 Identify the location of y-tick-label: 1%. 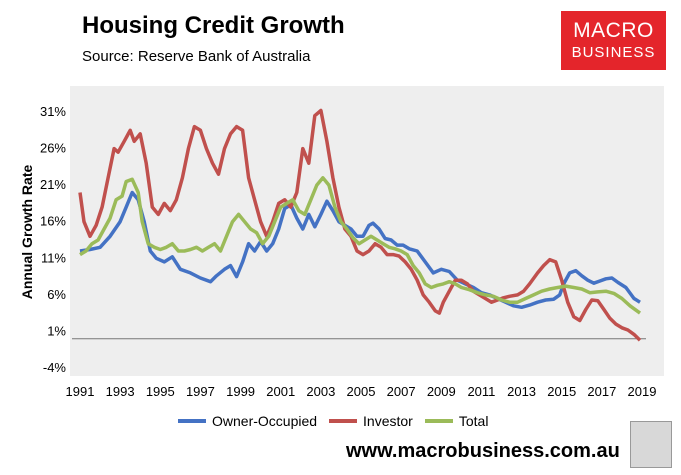
(56, 330).